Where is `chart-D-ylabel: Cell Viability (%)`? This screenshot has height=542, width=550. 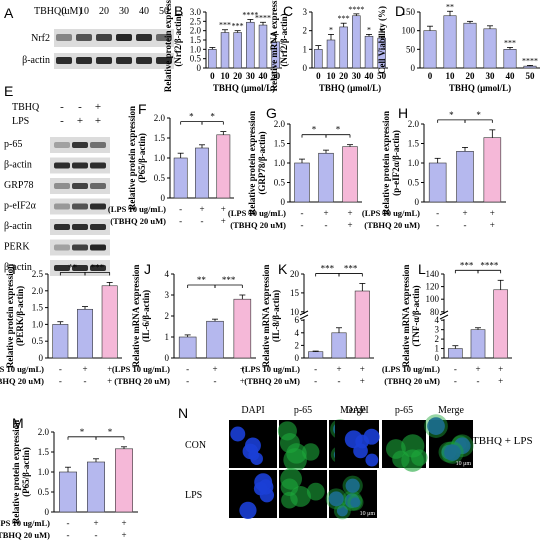 chart-D-ylabel: Cell Viability (%) is located at coordinates (382, 40).